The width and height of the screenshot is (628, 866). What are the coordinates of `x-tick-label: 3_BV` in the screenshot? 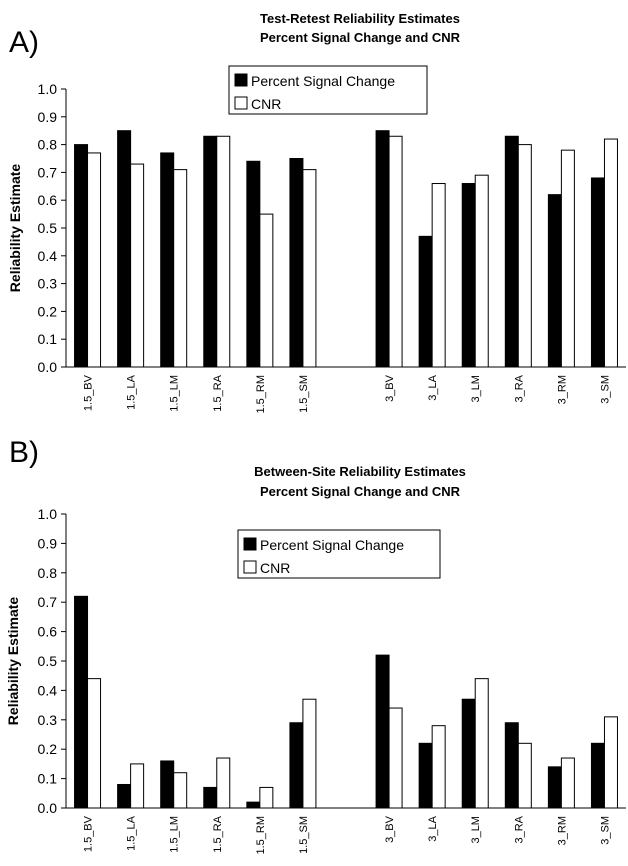 It's located at (390, 388).